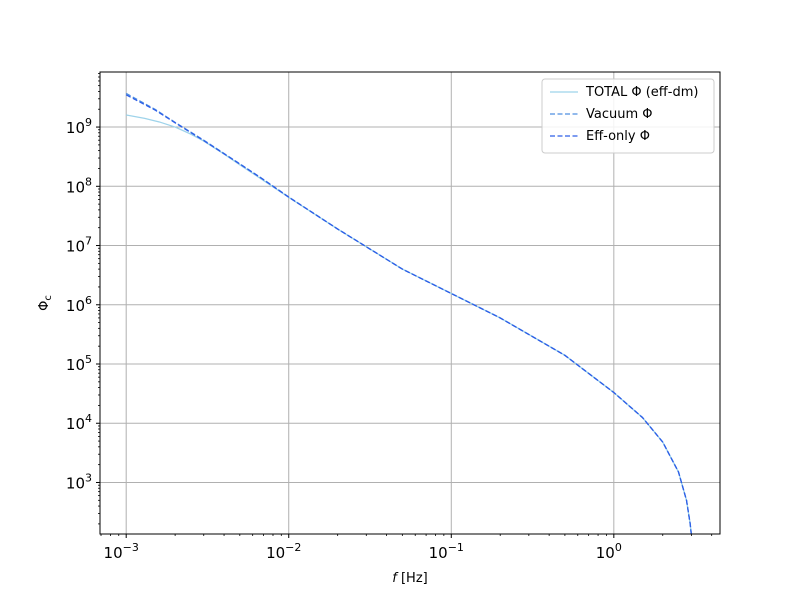 The height and width of the screenshot is (604, 800). I want to click on y-tick-label: 10⁹, so click(79, 126).